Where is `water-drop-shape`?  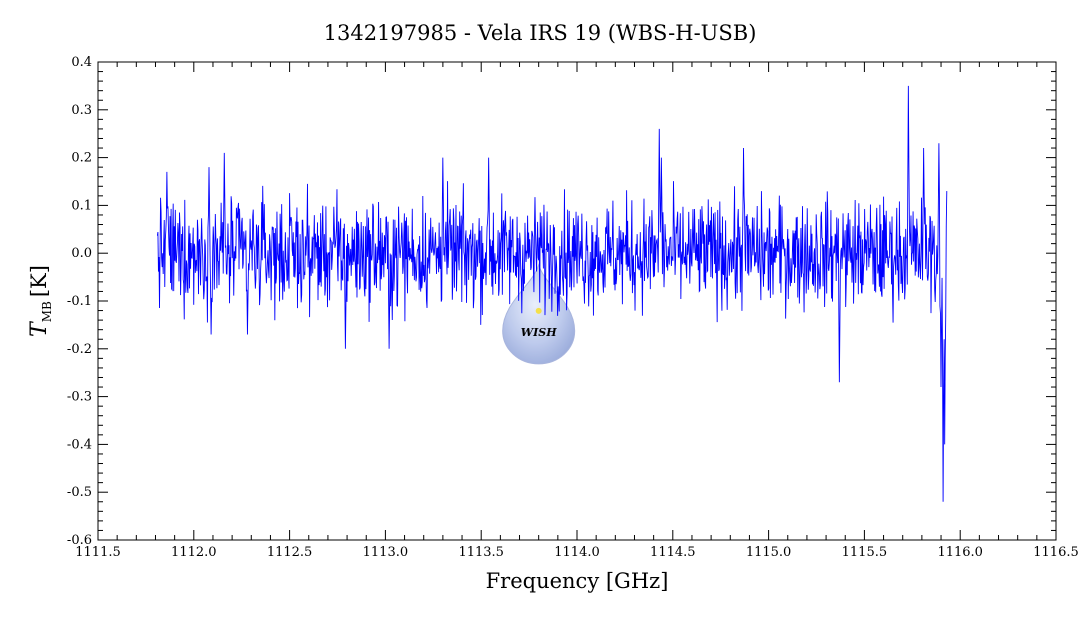 water-drop-shape is located at coordinates (539, 314).